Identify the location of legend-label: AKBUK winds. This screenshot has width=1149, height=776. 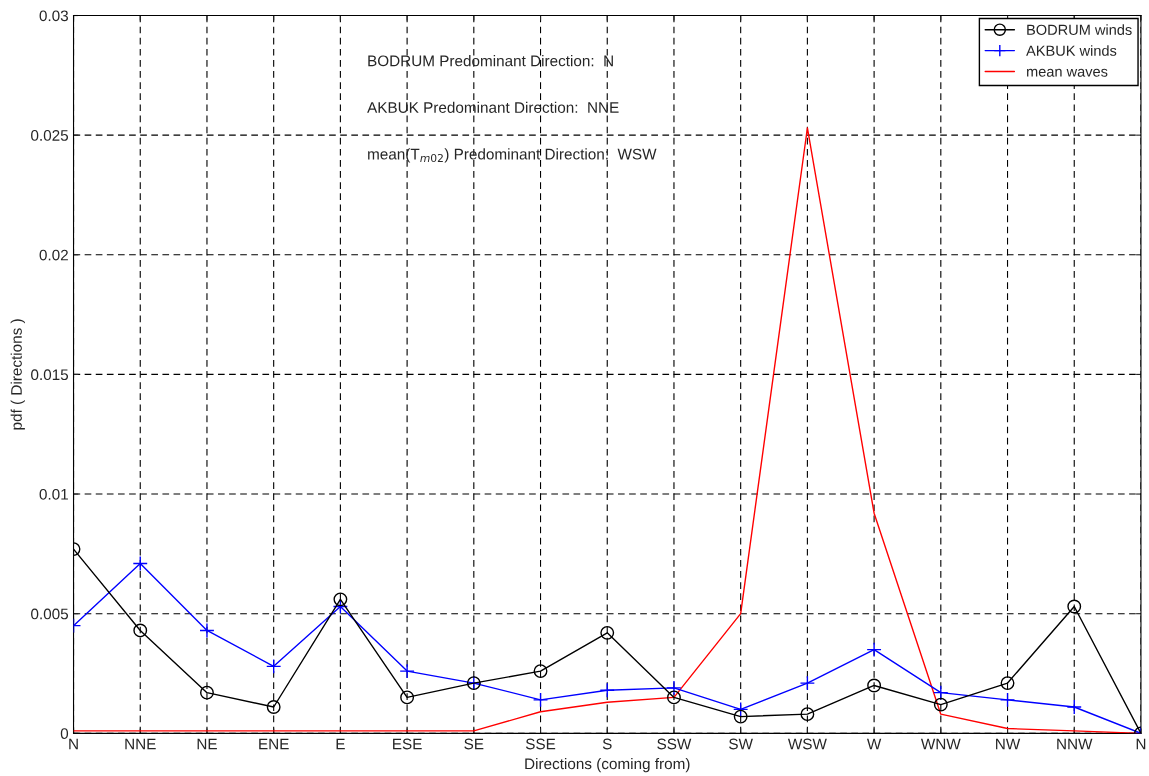
(1071, 50).